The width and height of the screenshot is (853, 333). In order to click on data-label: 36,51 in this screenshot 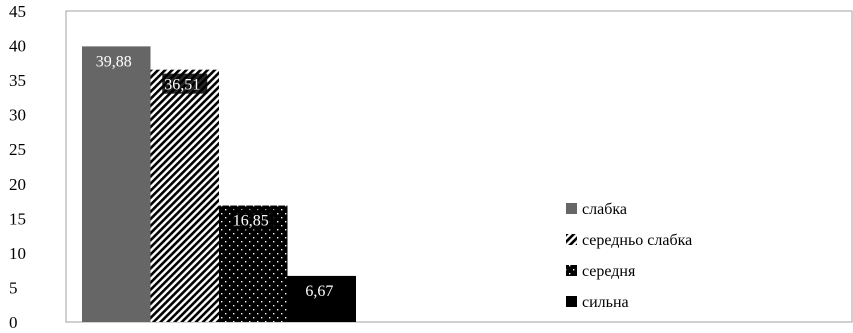, I will do `click(182, 85)`.